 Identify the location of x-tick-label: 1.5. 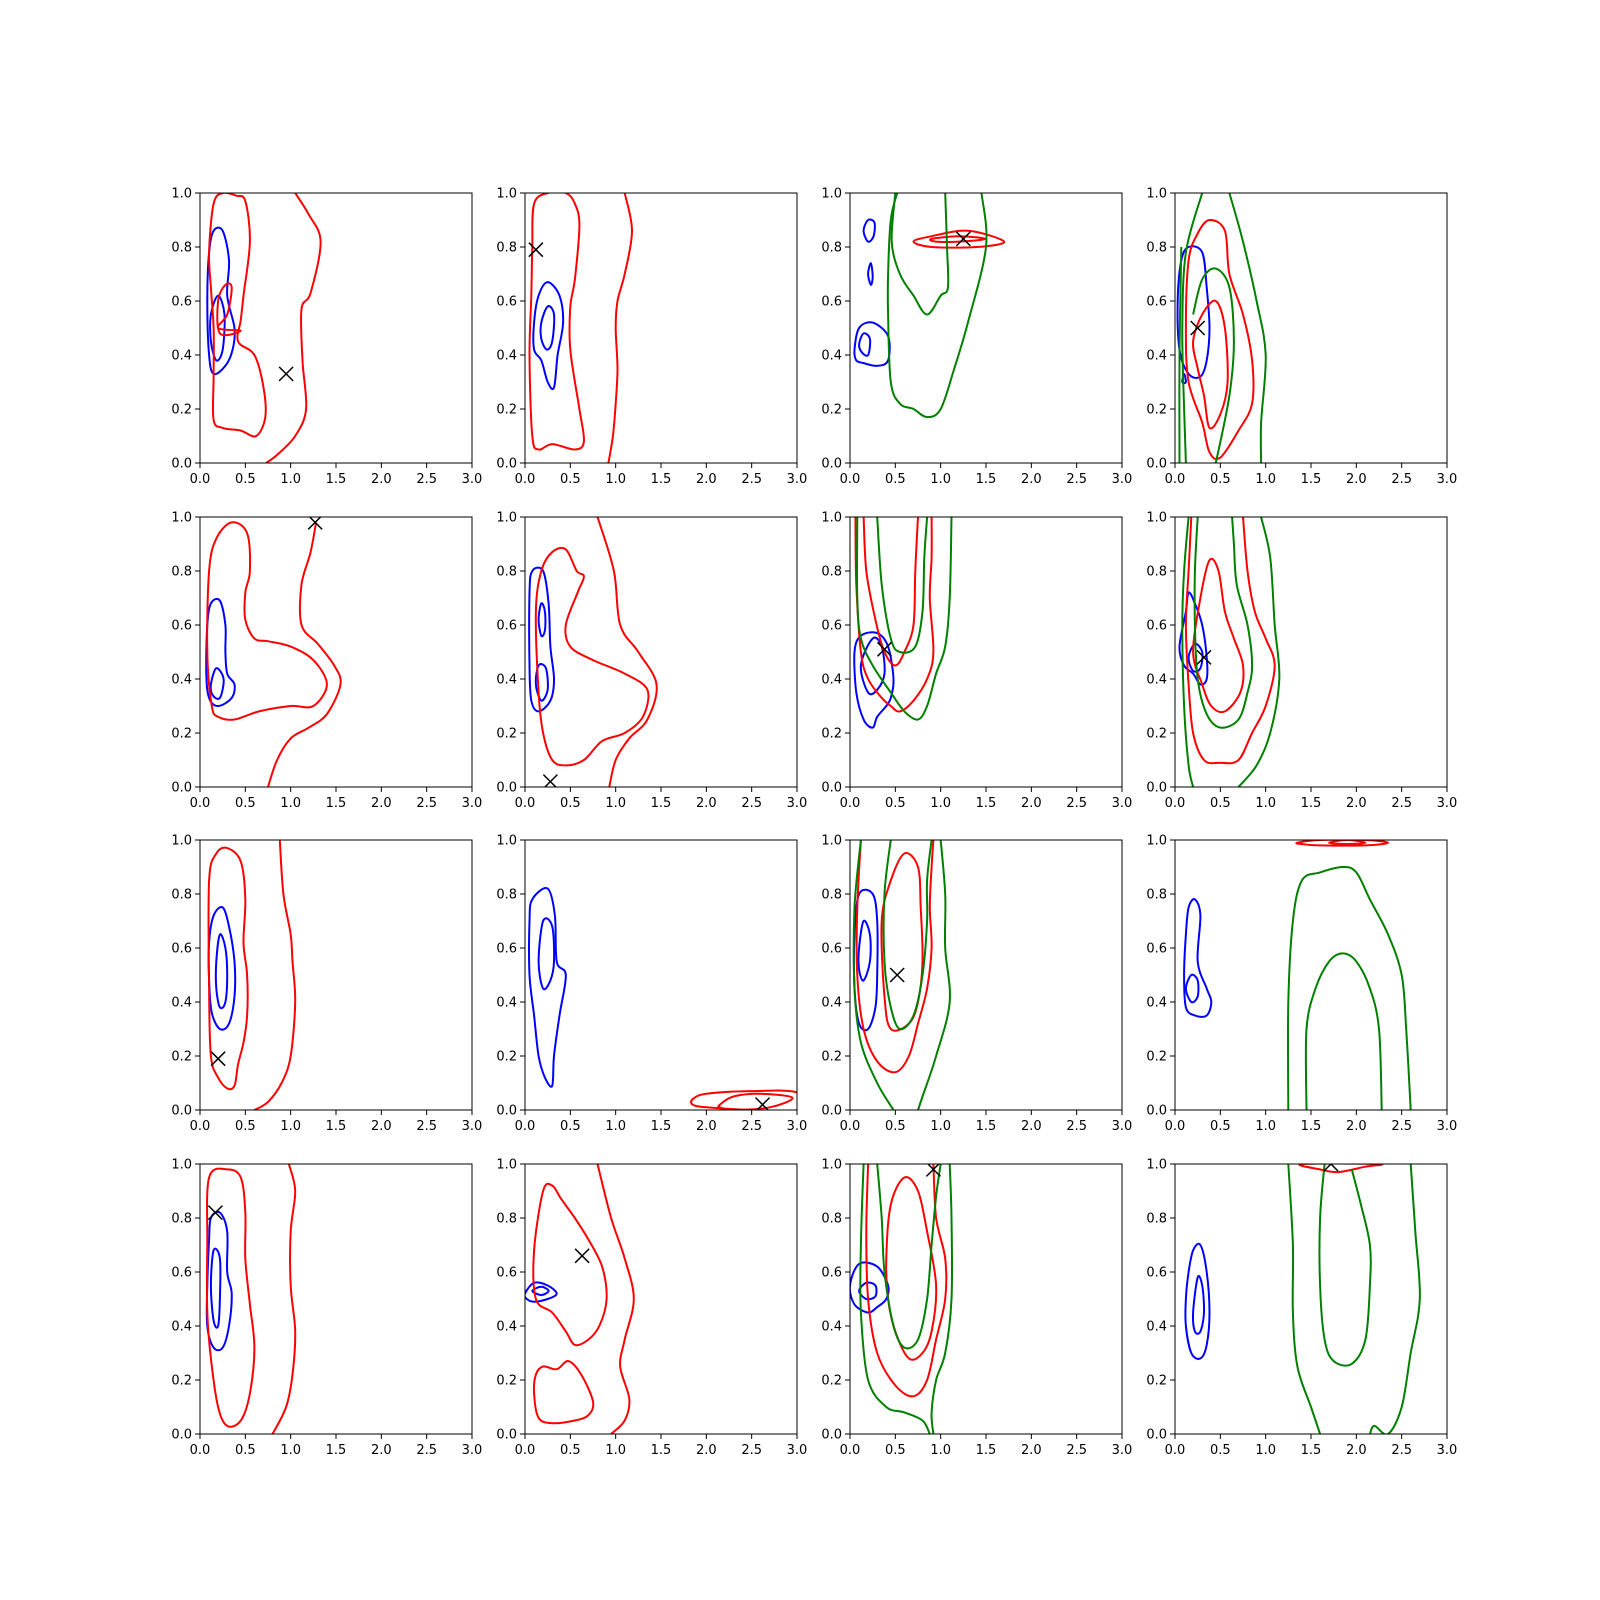
(336, 1450).